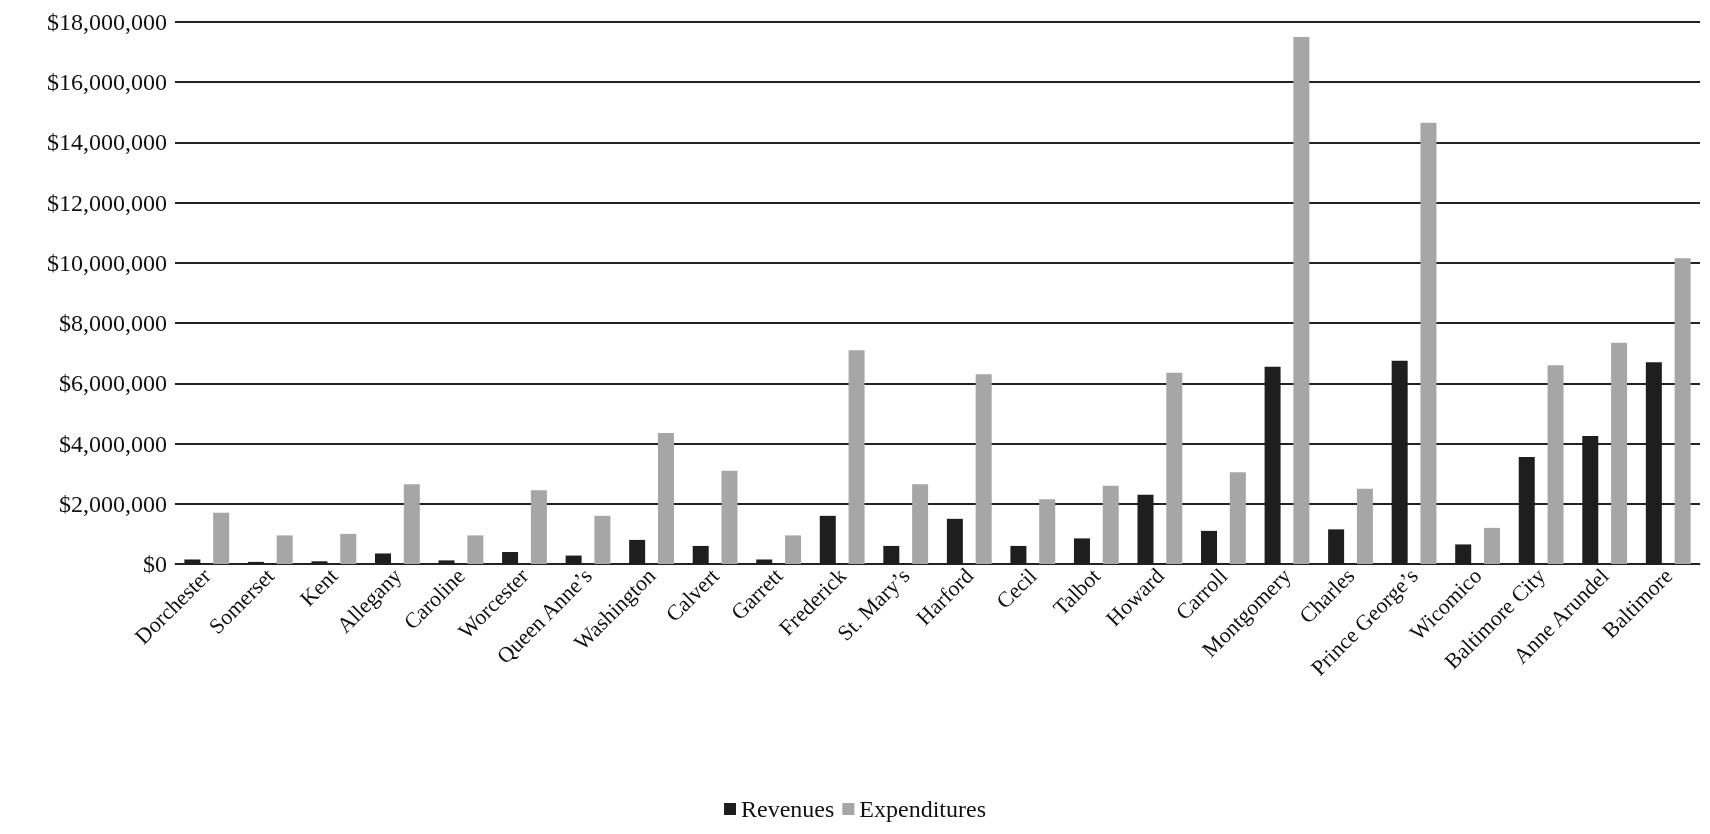  What do you see at coordinates (107, 202) in the screenshot?
I see `y-tick-label: $12,000,000` at bounding box center [107, 202].